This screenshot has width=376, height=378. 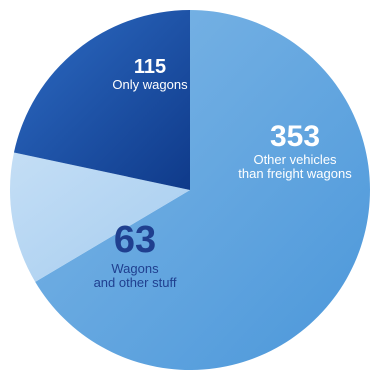 I want to click on text-label-wagons-line2: and other stuff, so click(x=135, y=283).